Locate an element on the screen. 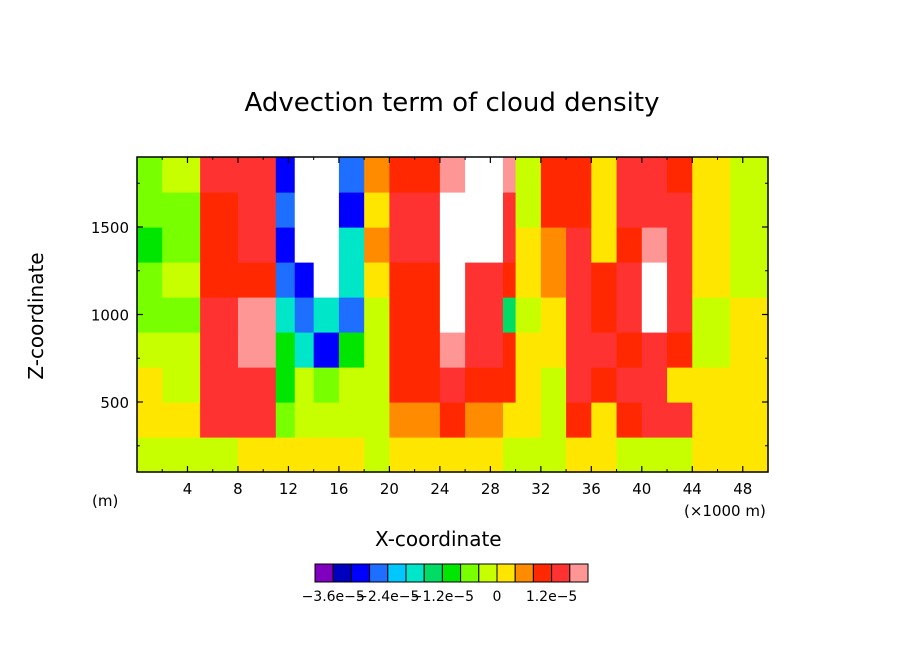 The image size is (904, 654). colorbar-tick-label: 1.2e−5 is located at coordinates (552, 597).